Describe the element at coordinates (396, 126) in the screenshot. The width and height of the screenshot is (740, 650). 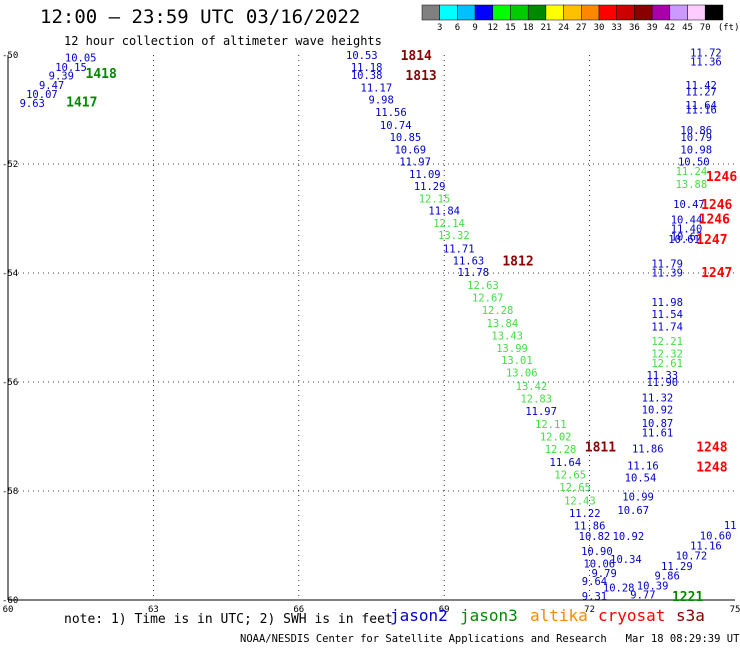
I see `wave-height-point: 10.74` at that location.